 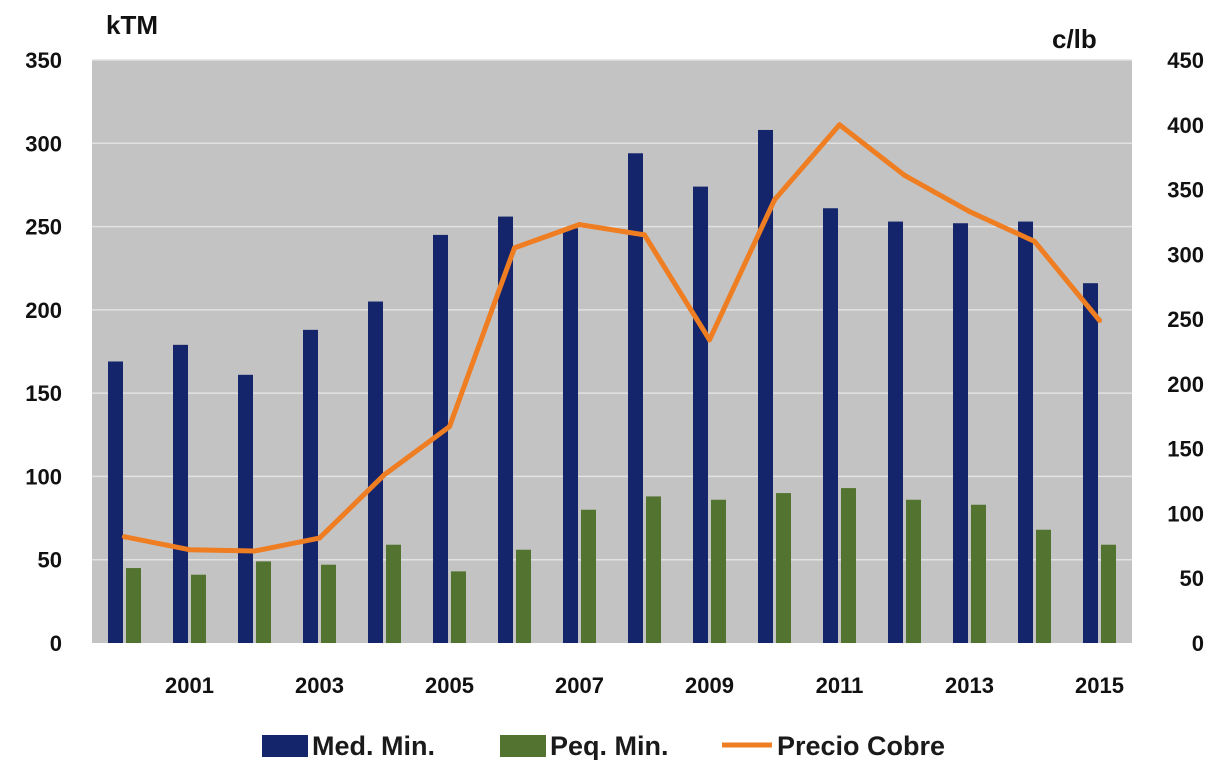 I want to click on right-tick-label: 50, so click(x=1192, y=578).